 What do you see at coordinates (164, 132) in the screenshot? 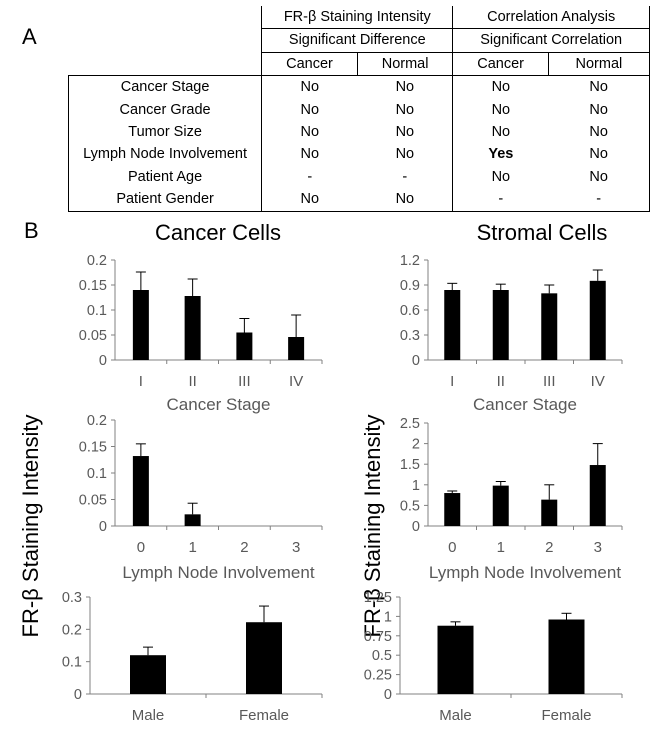
I see `row-label: Tumor Size` at bounding box center [164, 132].